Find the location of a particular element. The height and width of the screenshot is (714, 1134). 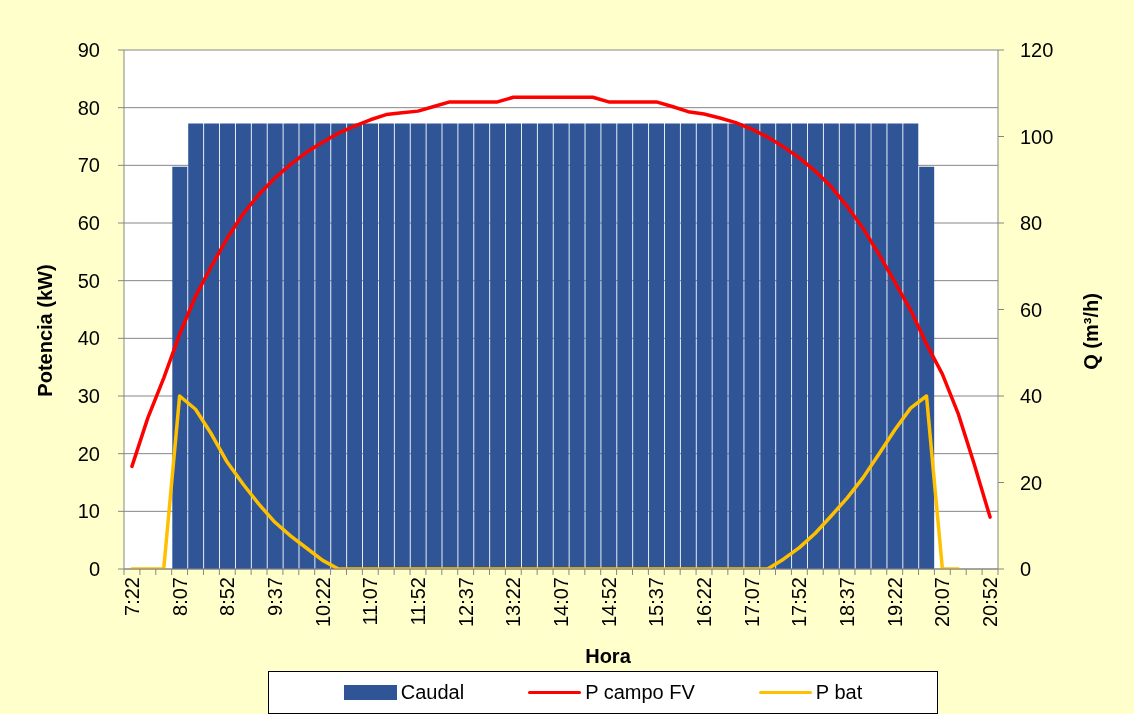

x-tick-label: 20:52 is located at coordinates (990, 602).